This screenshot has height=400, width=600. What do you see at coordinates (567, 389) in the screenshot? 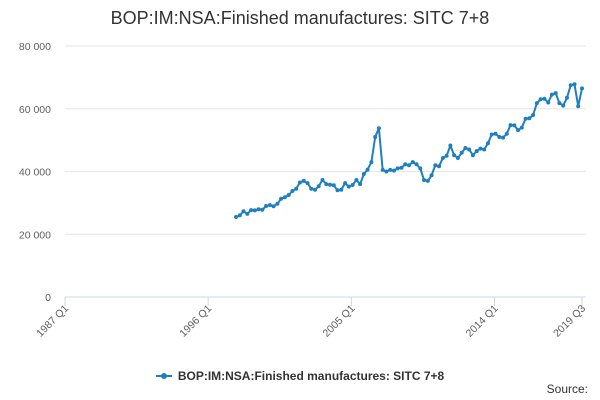
I see `source-label: Source:` at bounding box center [567, 389].